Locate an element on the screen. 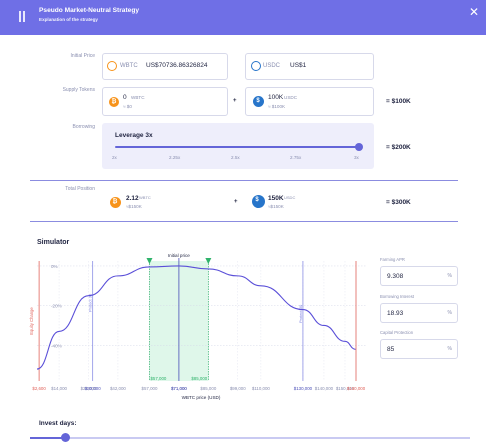 The image size is (486, 448). supply-btc-usd: ≈ $0 is located at coordinates (127, 106).